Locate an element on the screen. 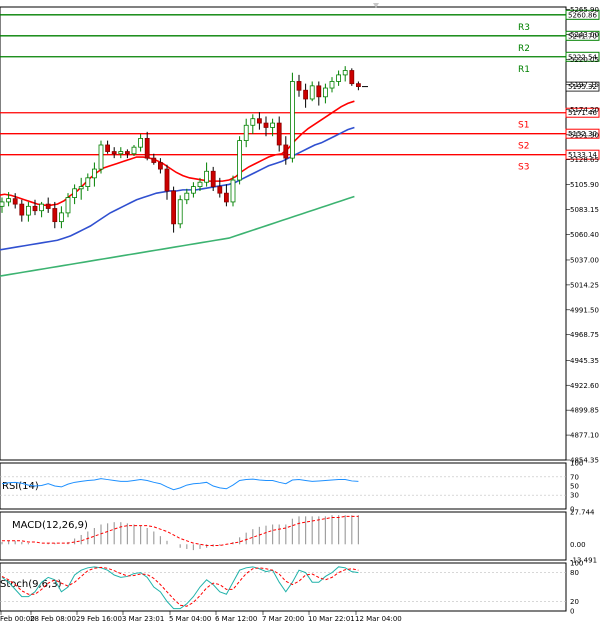 This screenshot has height=627, width=600. price-tick-label: 4945.35 is located at coordinates (584, 361).